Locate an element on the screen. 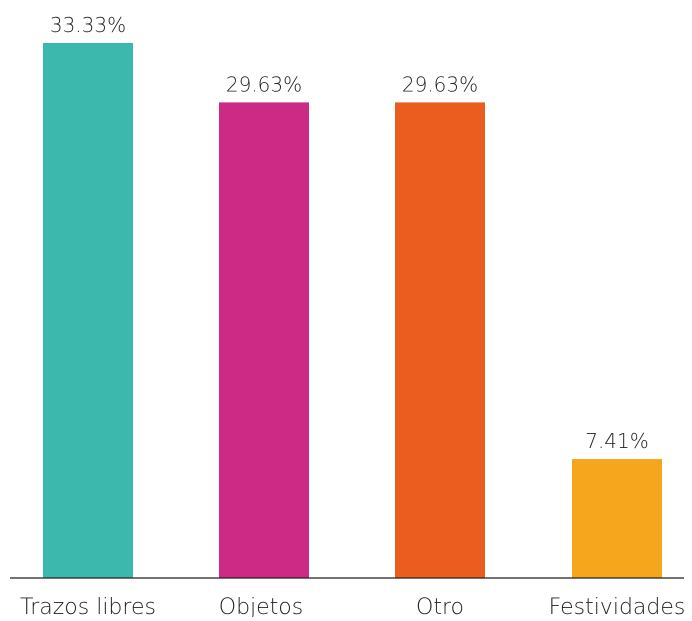  category-label-2: Otro is located at coordinates (440, 606).